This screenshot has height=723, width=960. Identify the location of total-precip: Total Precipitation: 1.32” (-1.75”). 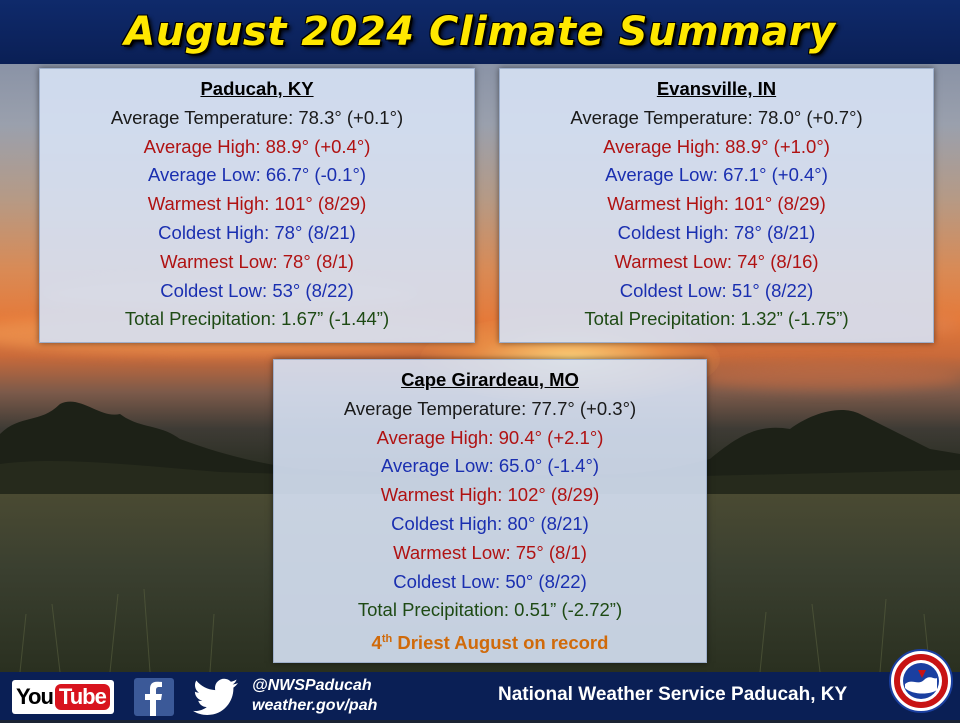
(716, 319).